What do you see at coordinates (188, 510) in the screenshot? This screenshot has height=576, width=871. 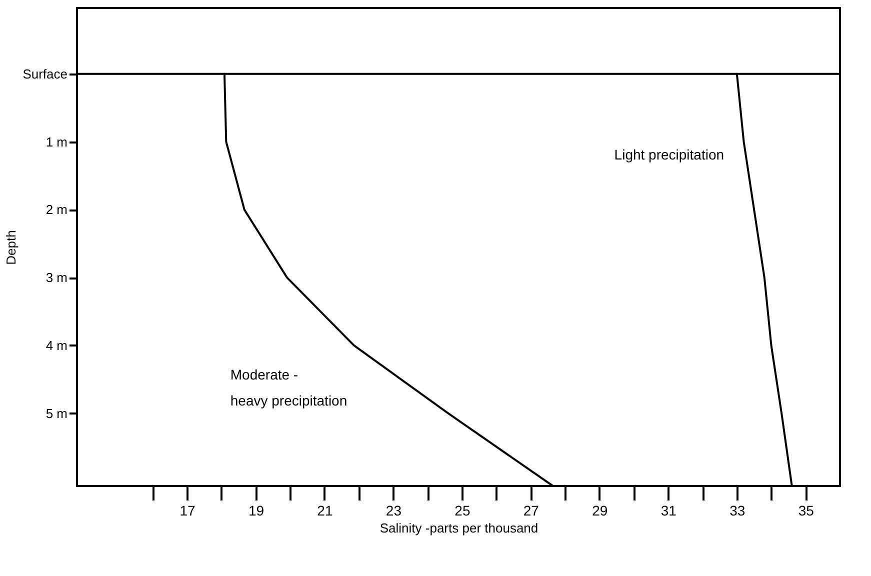 I see `x-tick-label: 17` at bounding box center [188, 510].